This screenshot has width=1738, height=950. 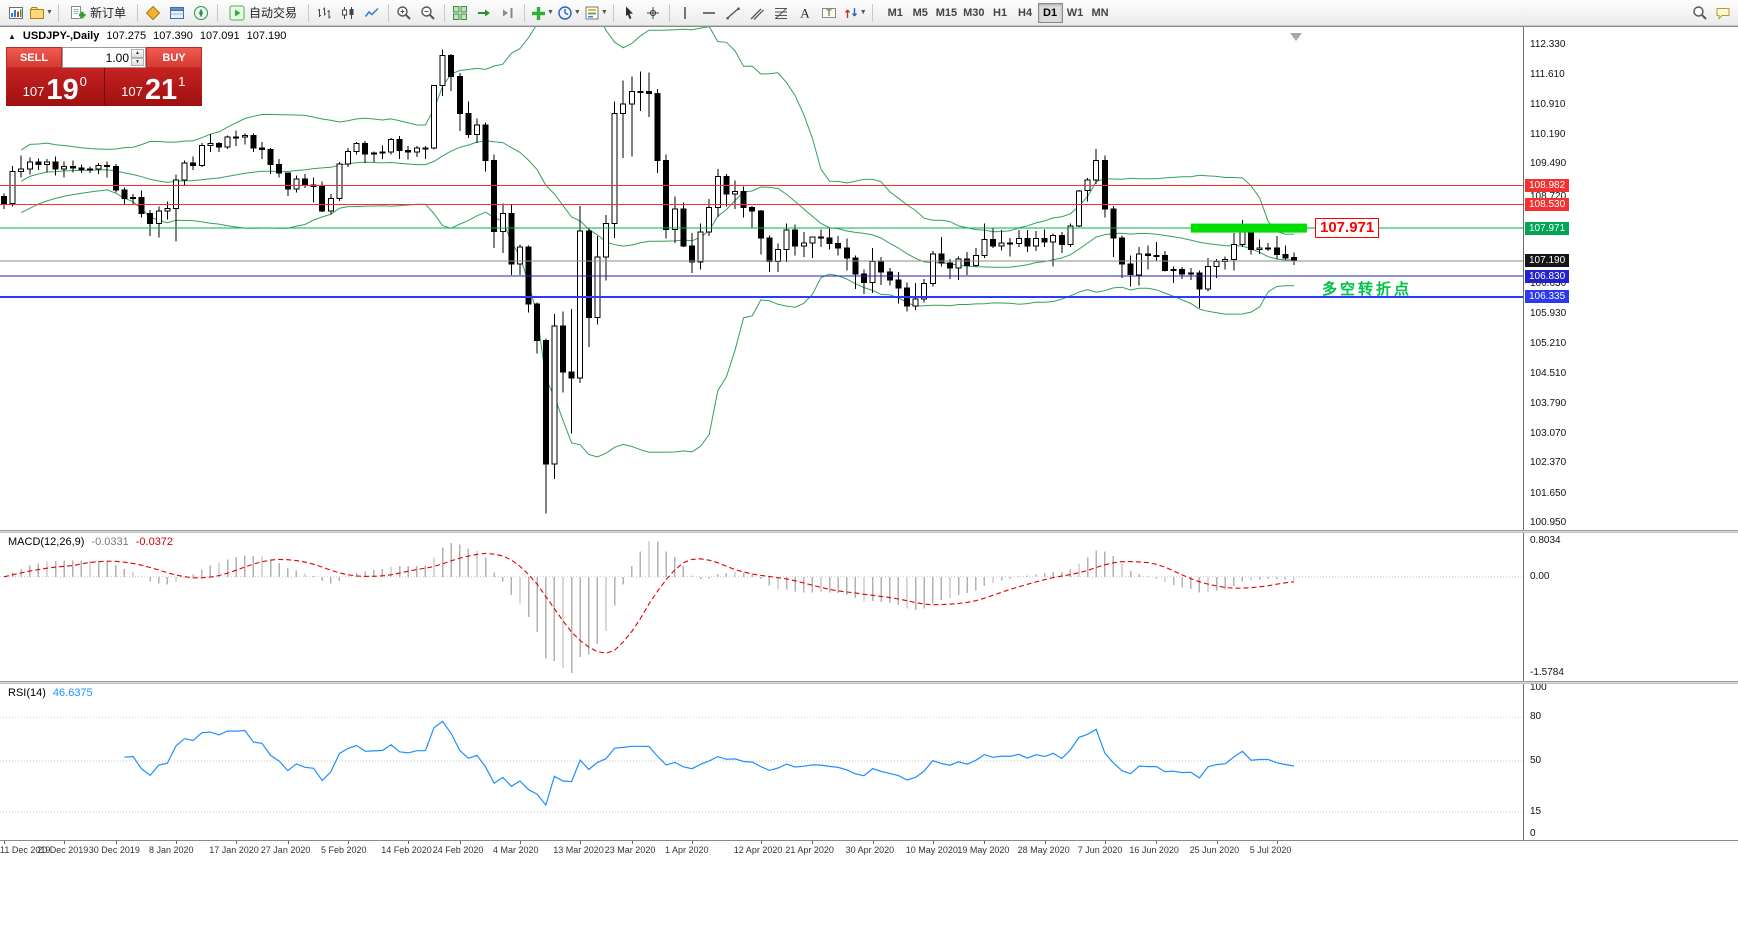 I want to click on crosshair-button, so click(x=653, y=13).